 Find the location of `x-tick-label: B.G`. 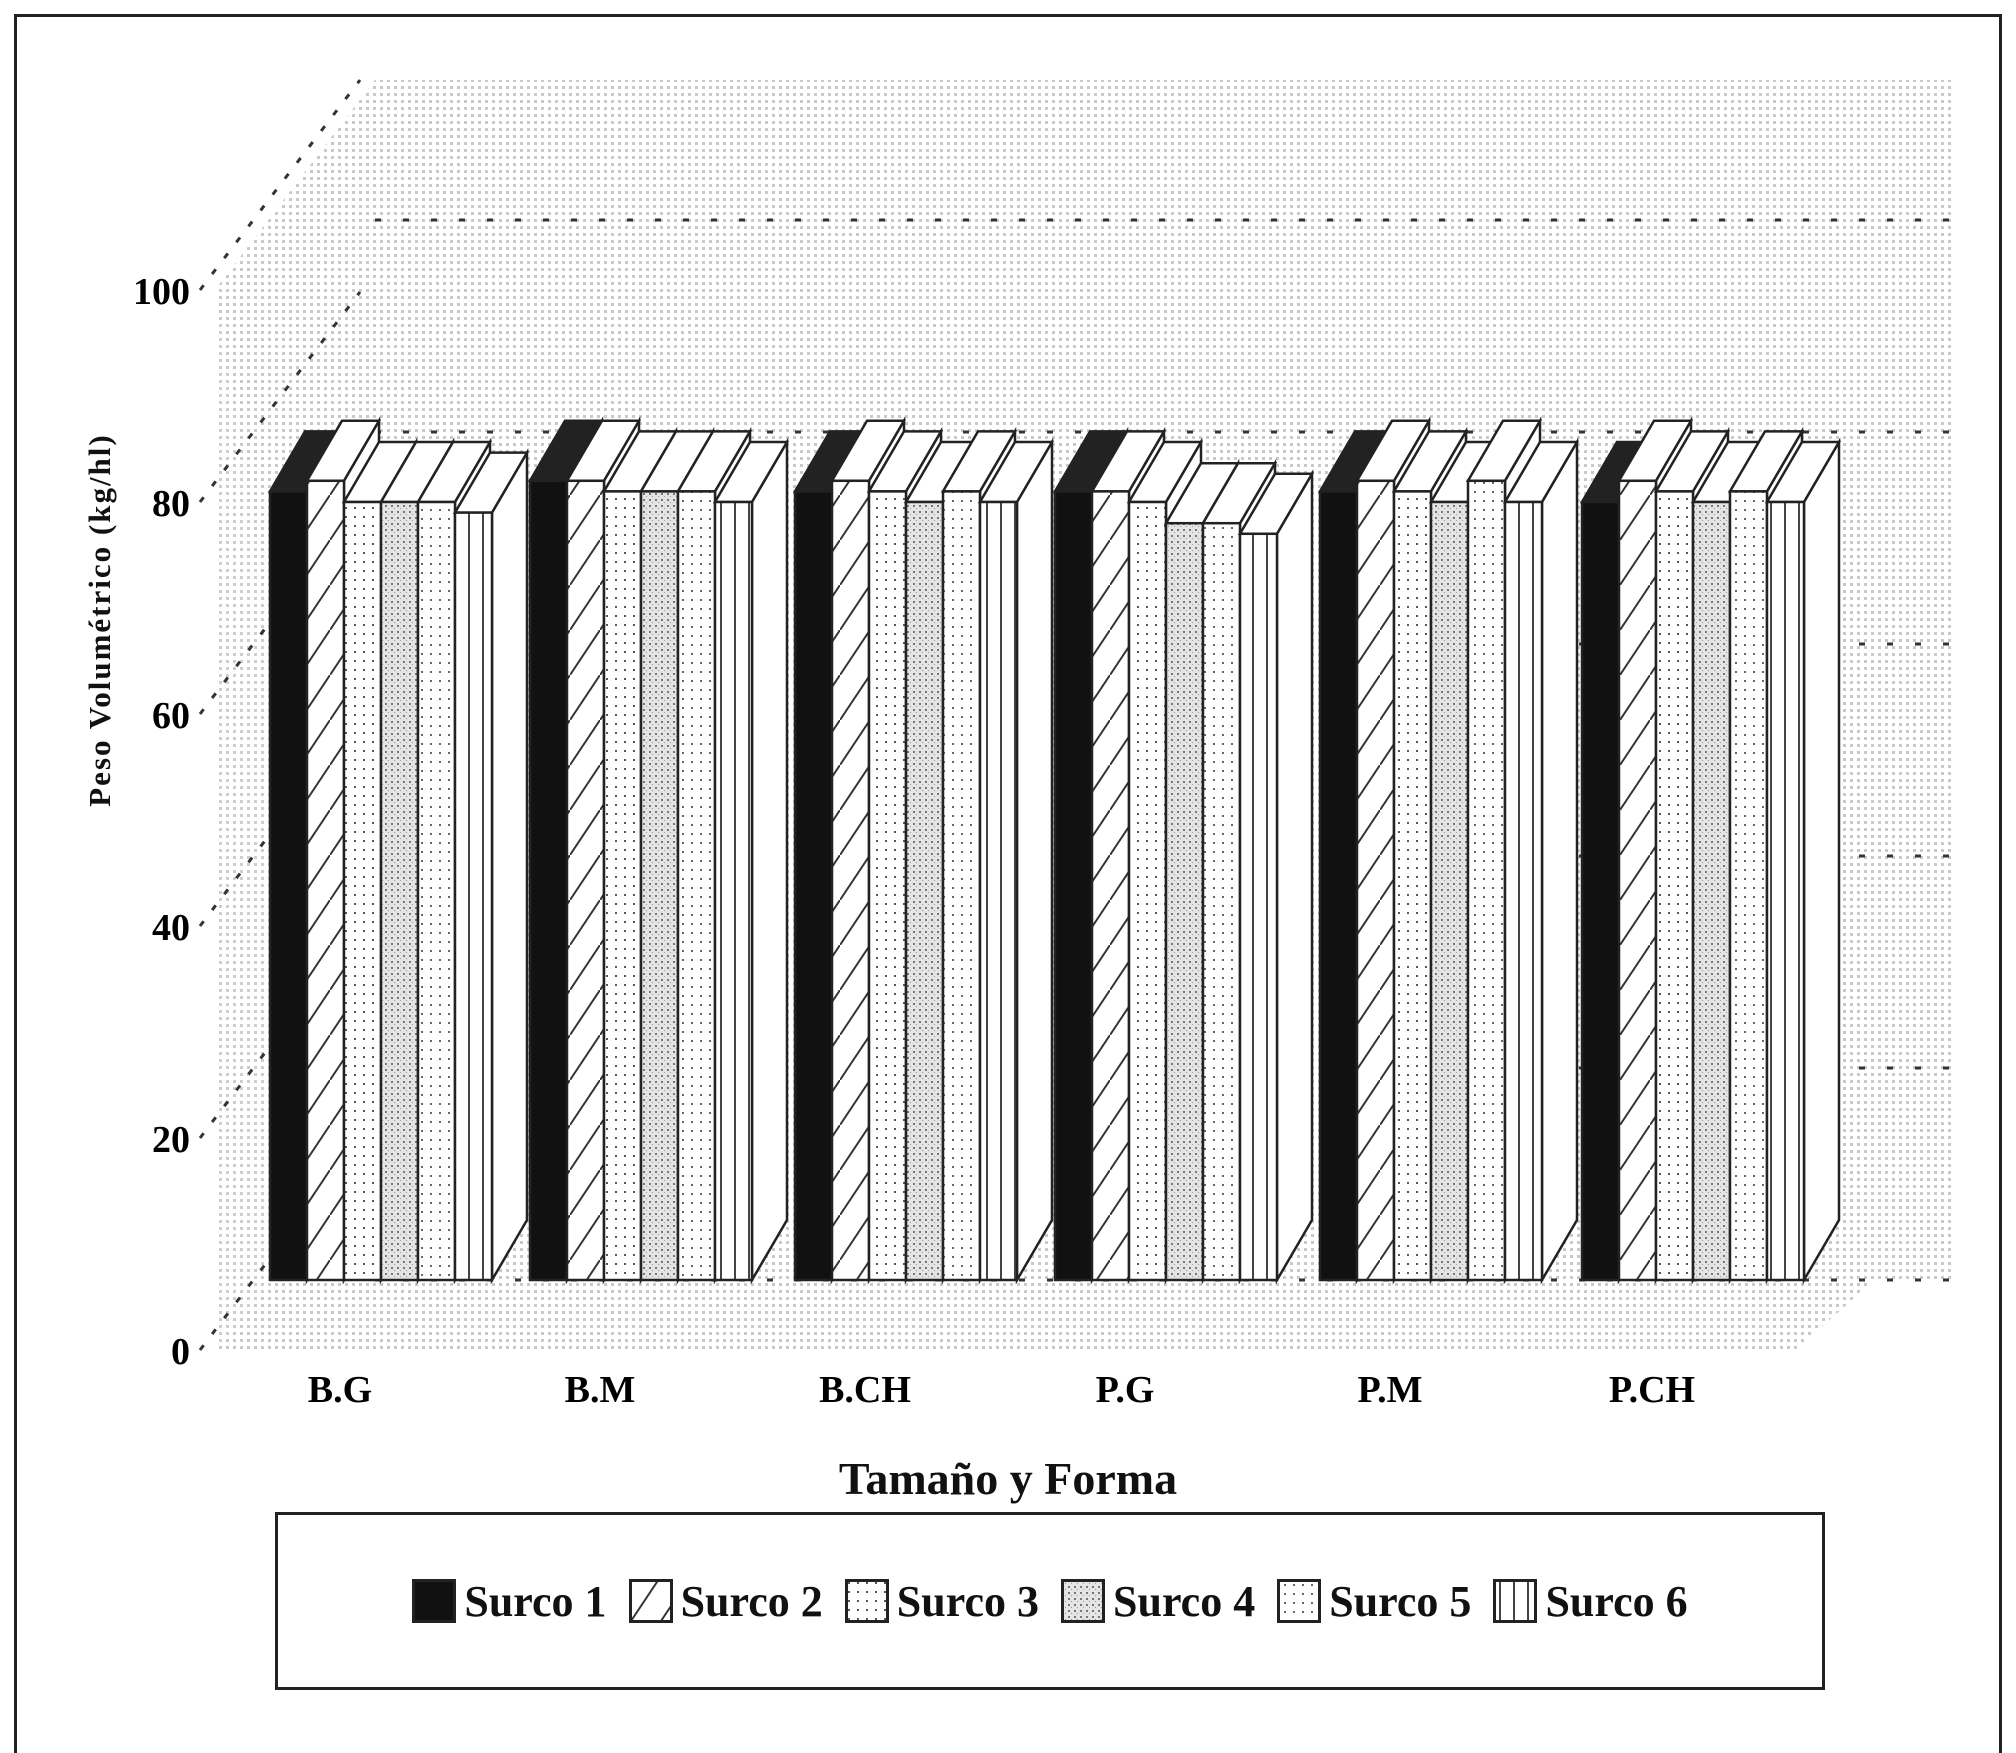

x-tick-label: B.G is located at coordinates (340, 1390).